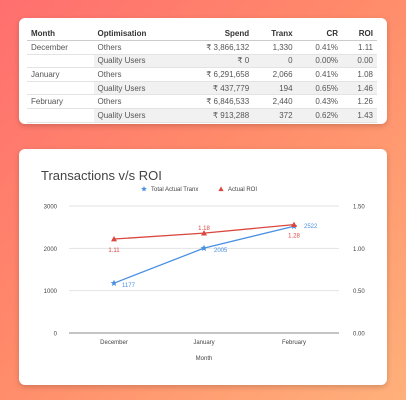  I want to click on data-label-total-actual-tranx: 1177, so click(129, 286).